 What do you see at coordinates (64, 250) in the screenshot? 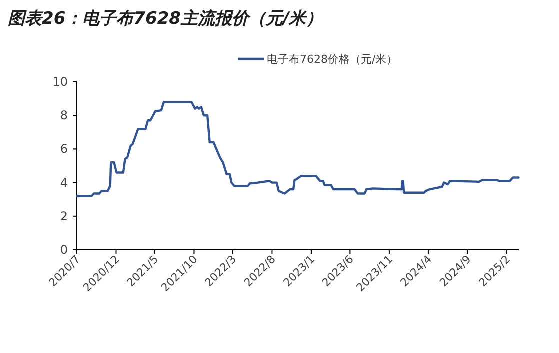
I see `y-tick-label: 0` at bounding box center [64, 250].